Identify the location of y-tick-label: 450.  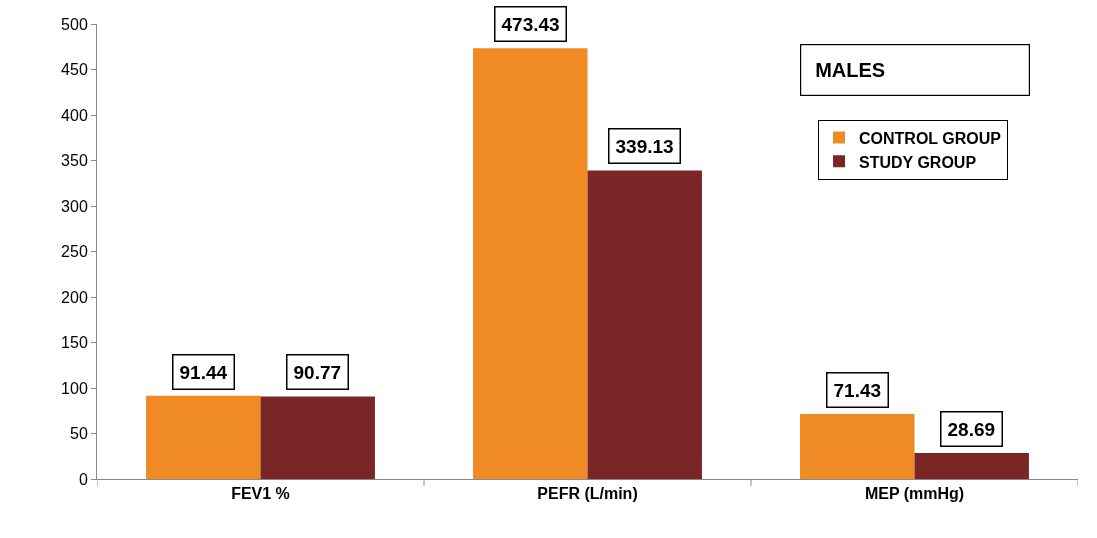
(74, 70).